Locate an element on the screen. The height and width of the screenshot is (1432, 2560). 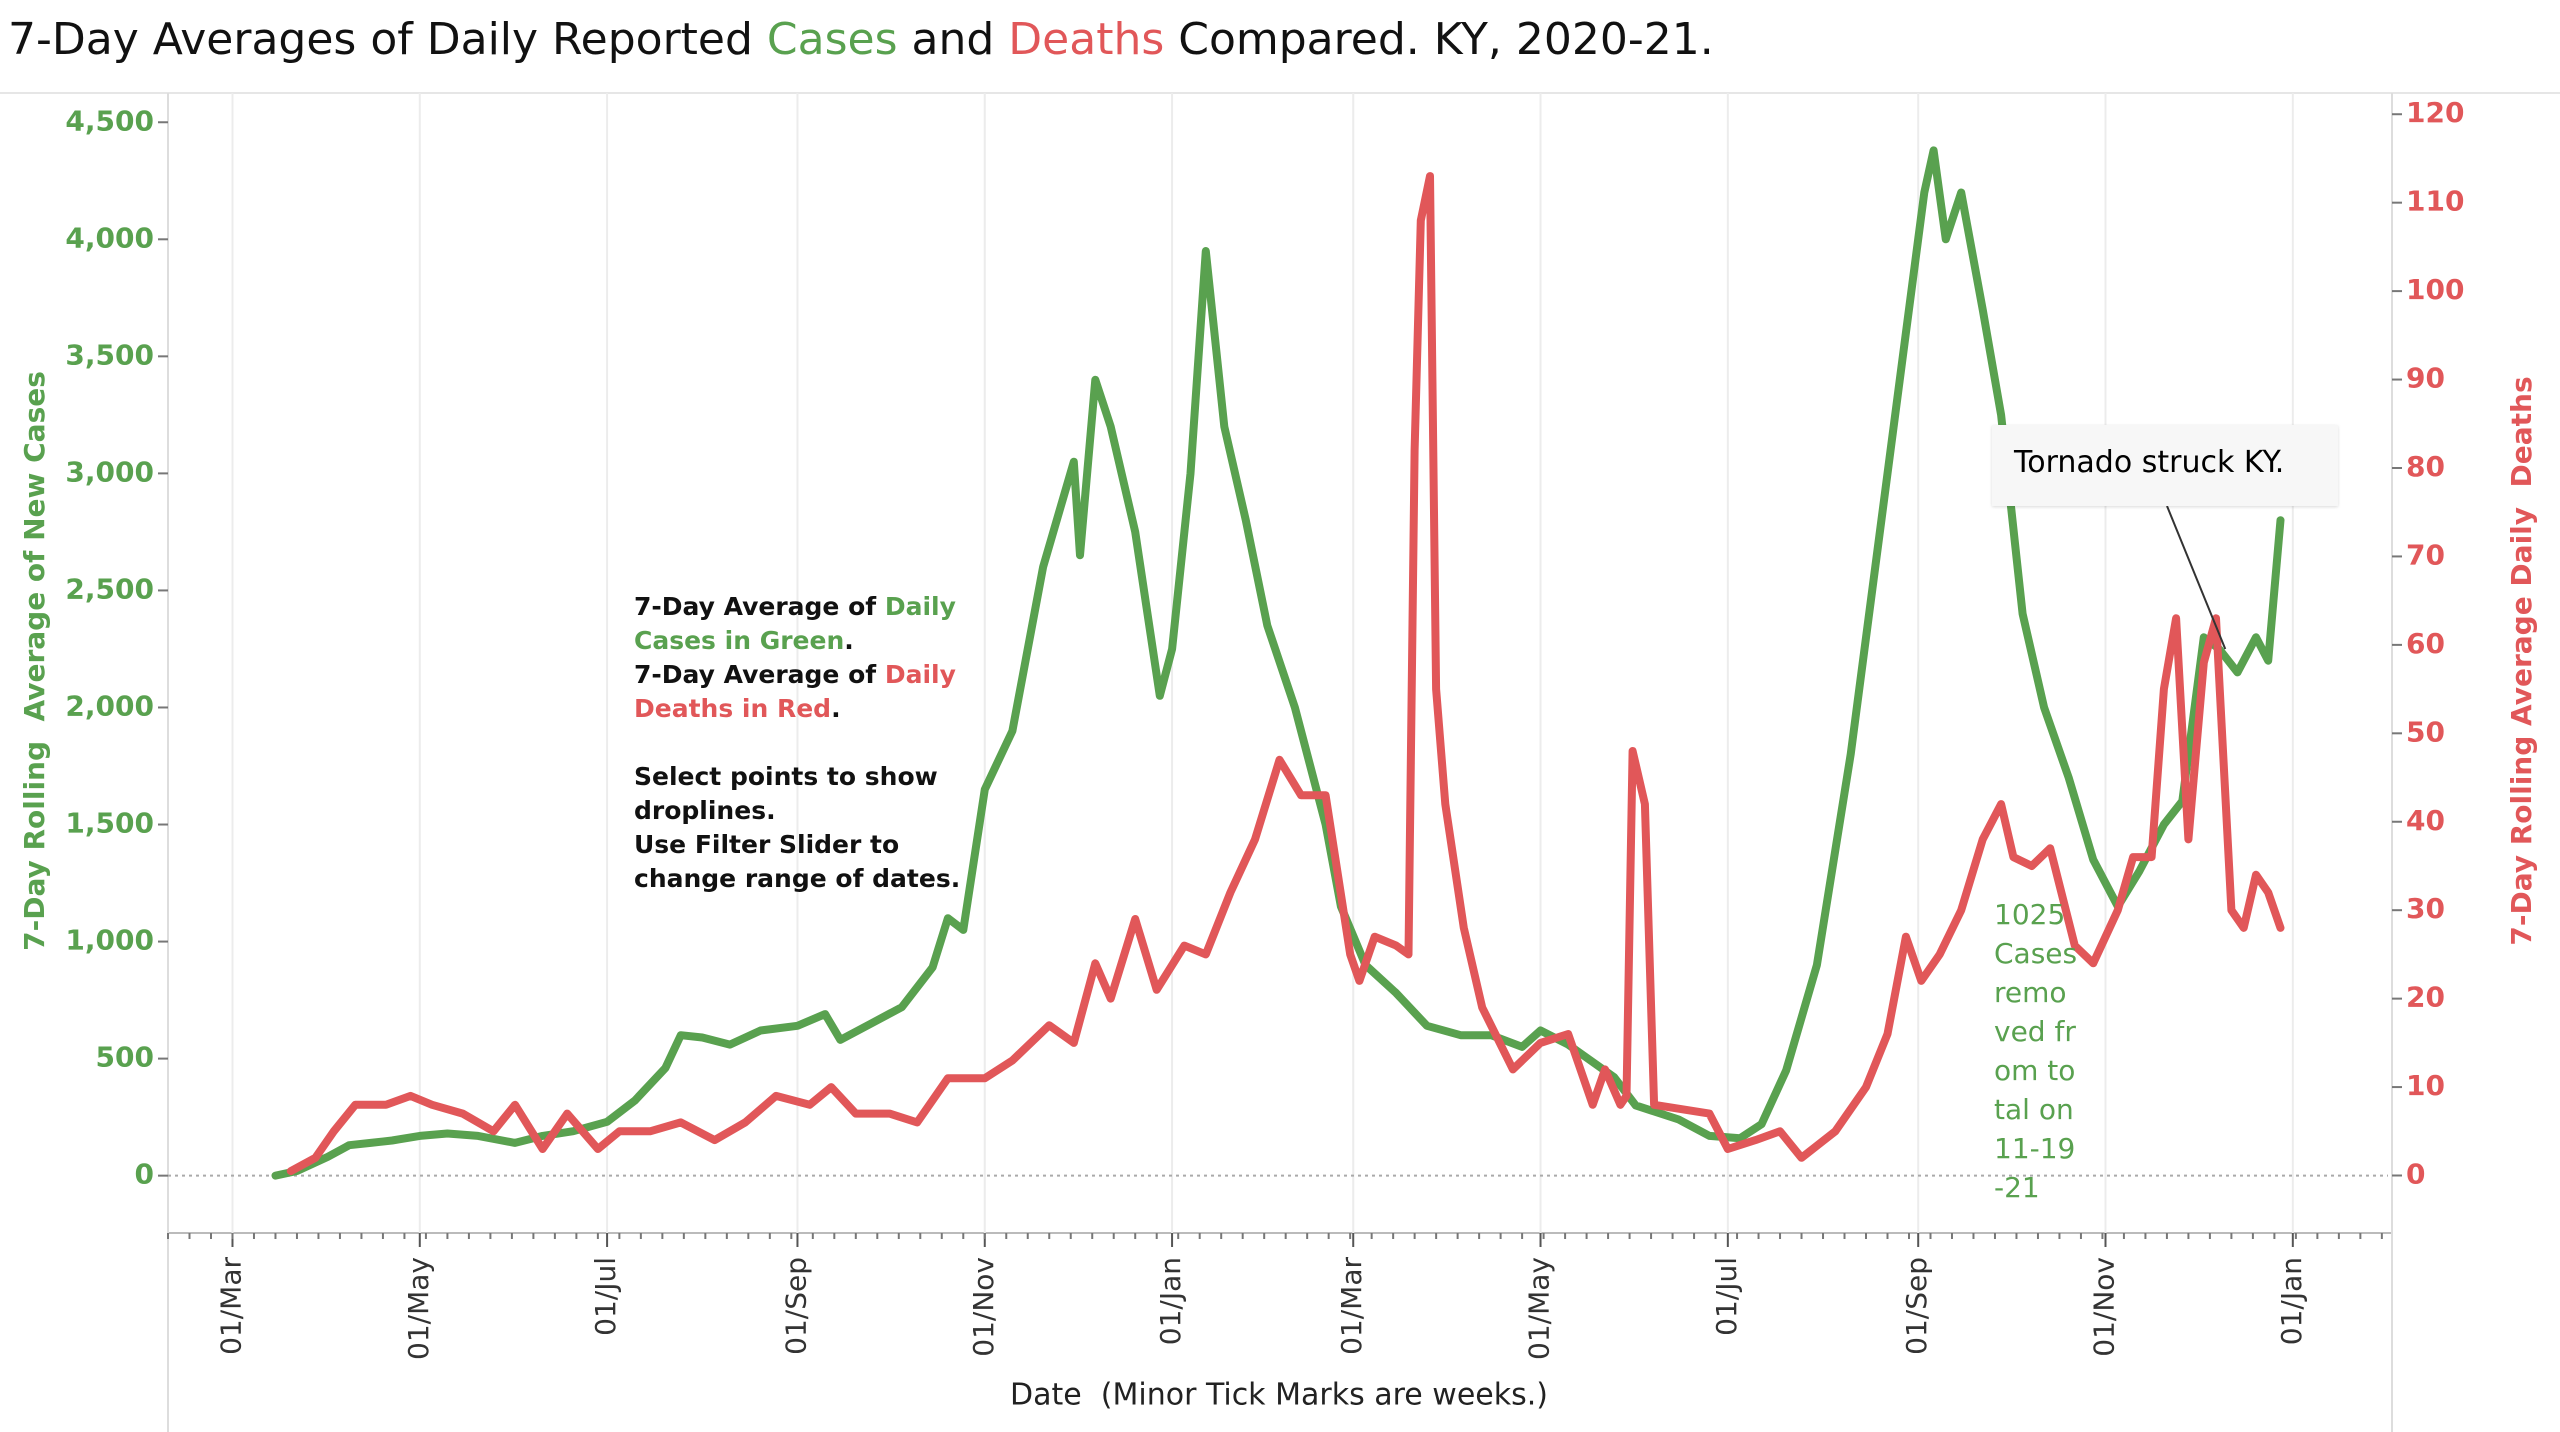
y-tick-label: 1,000 is located at coordinates (109, 940).